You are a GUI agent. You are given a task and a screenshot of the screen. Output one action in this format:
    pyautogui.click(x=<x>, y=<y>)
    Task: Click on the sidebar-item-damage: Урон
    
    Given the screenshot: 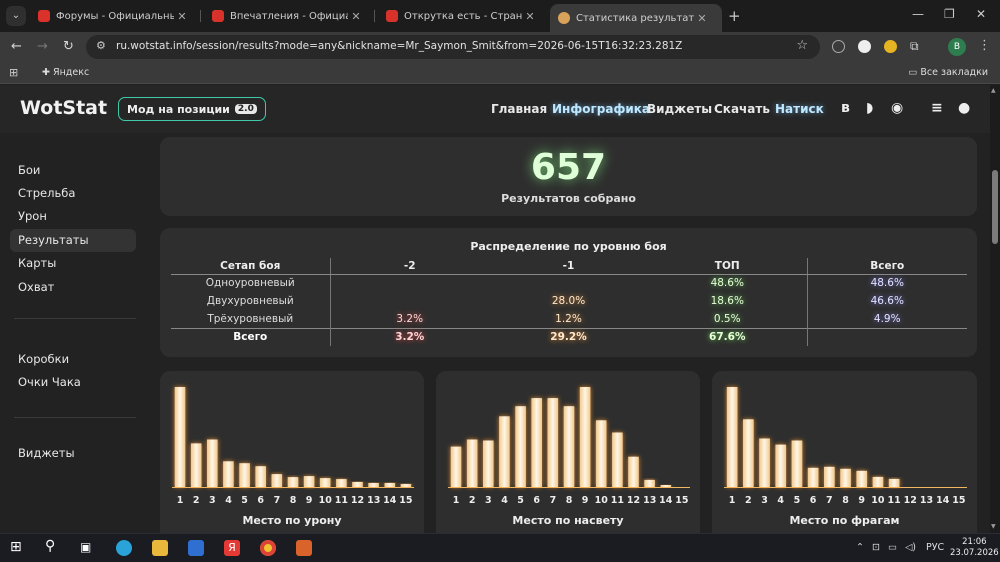 What is the action you would take?
    pyautogui.click(x=32, y=216)
    